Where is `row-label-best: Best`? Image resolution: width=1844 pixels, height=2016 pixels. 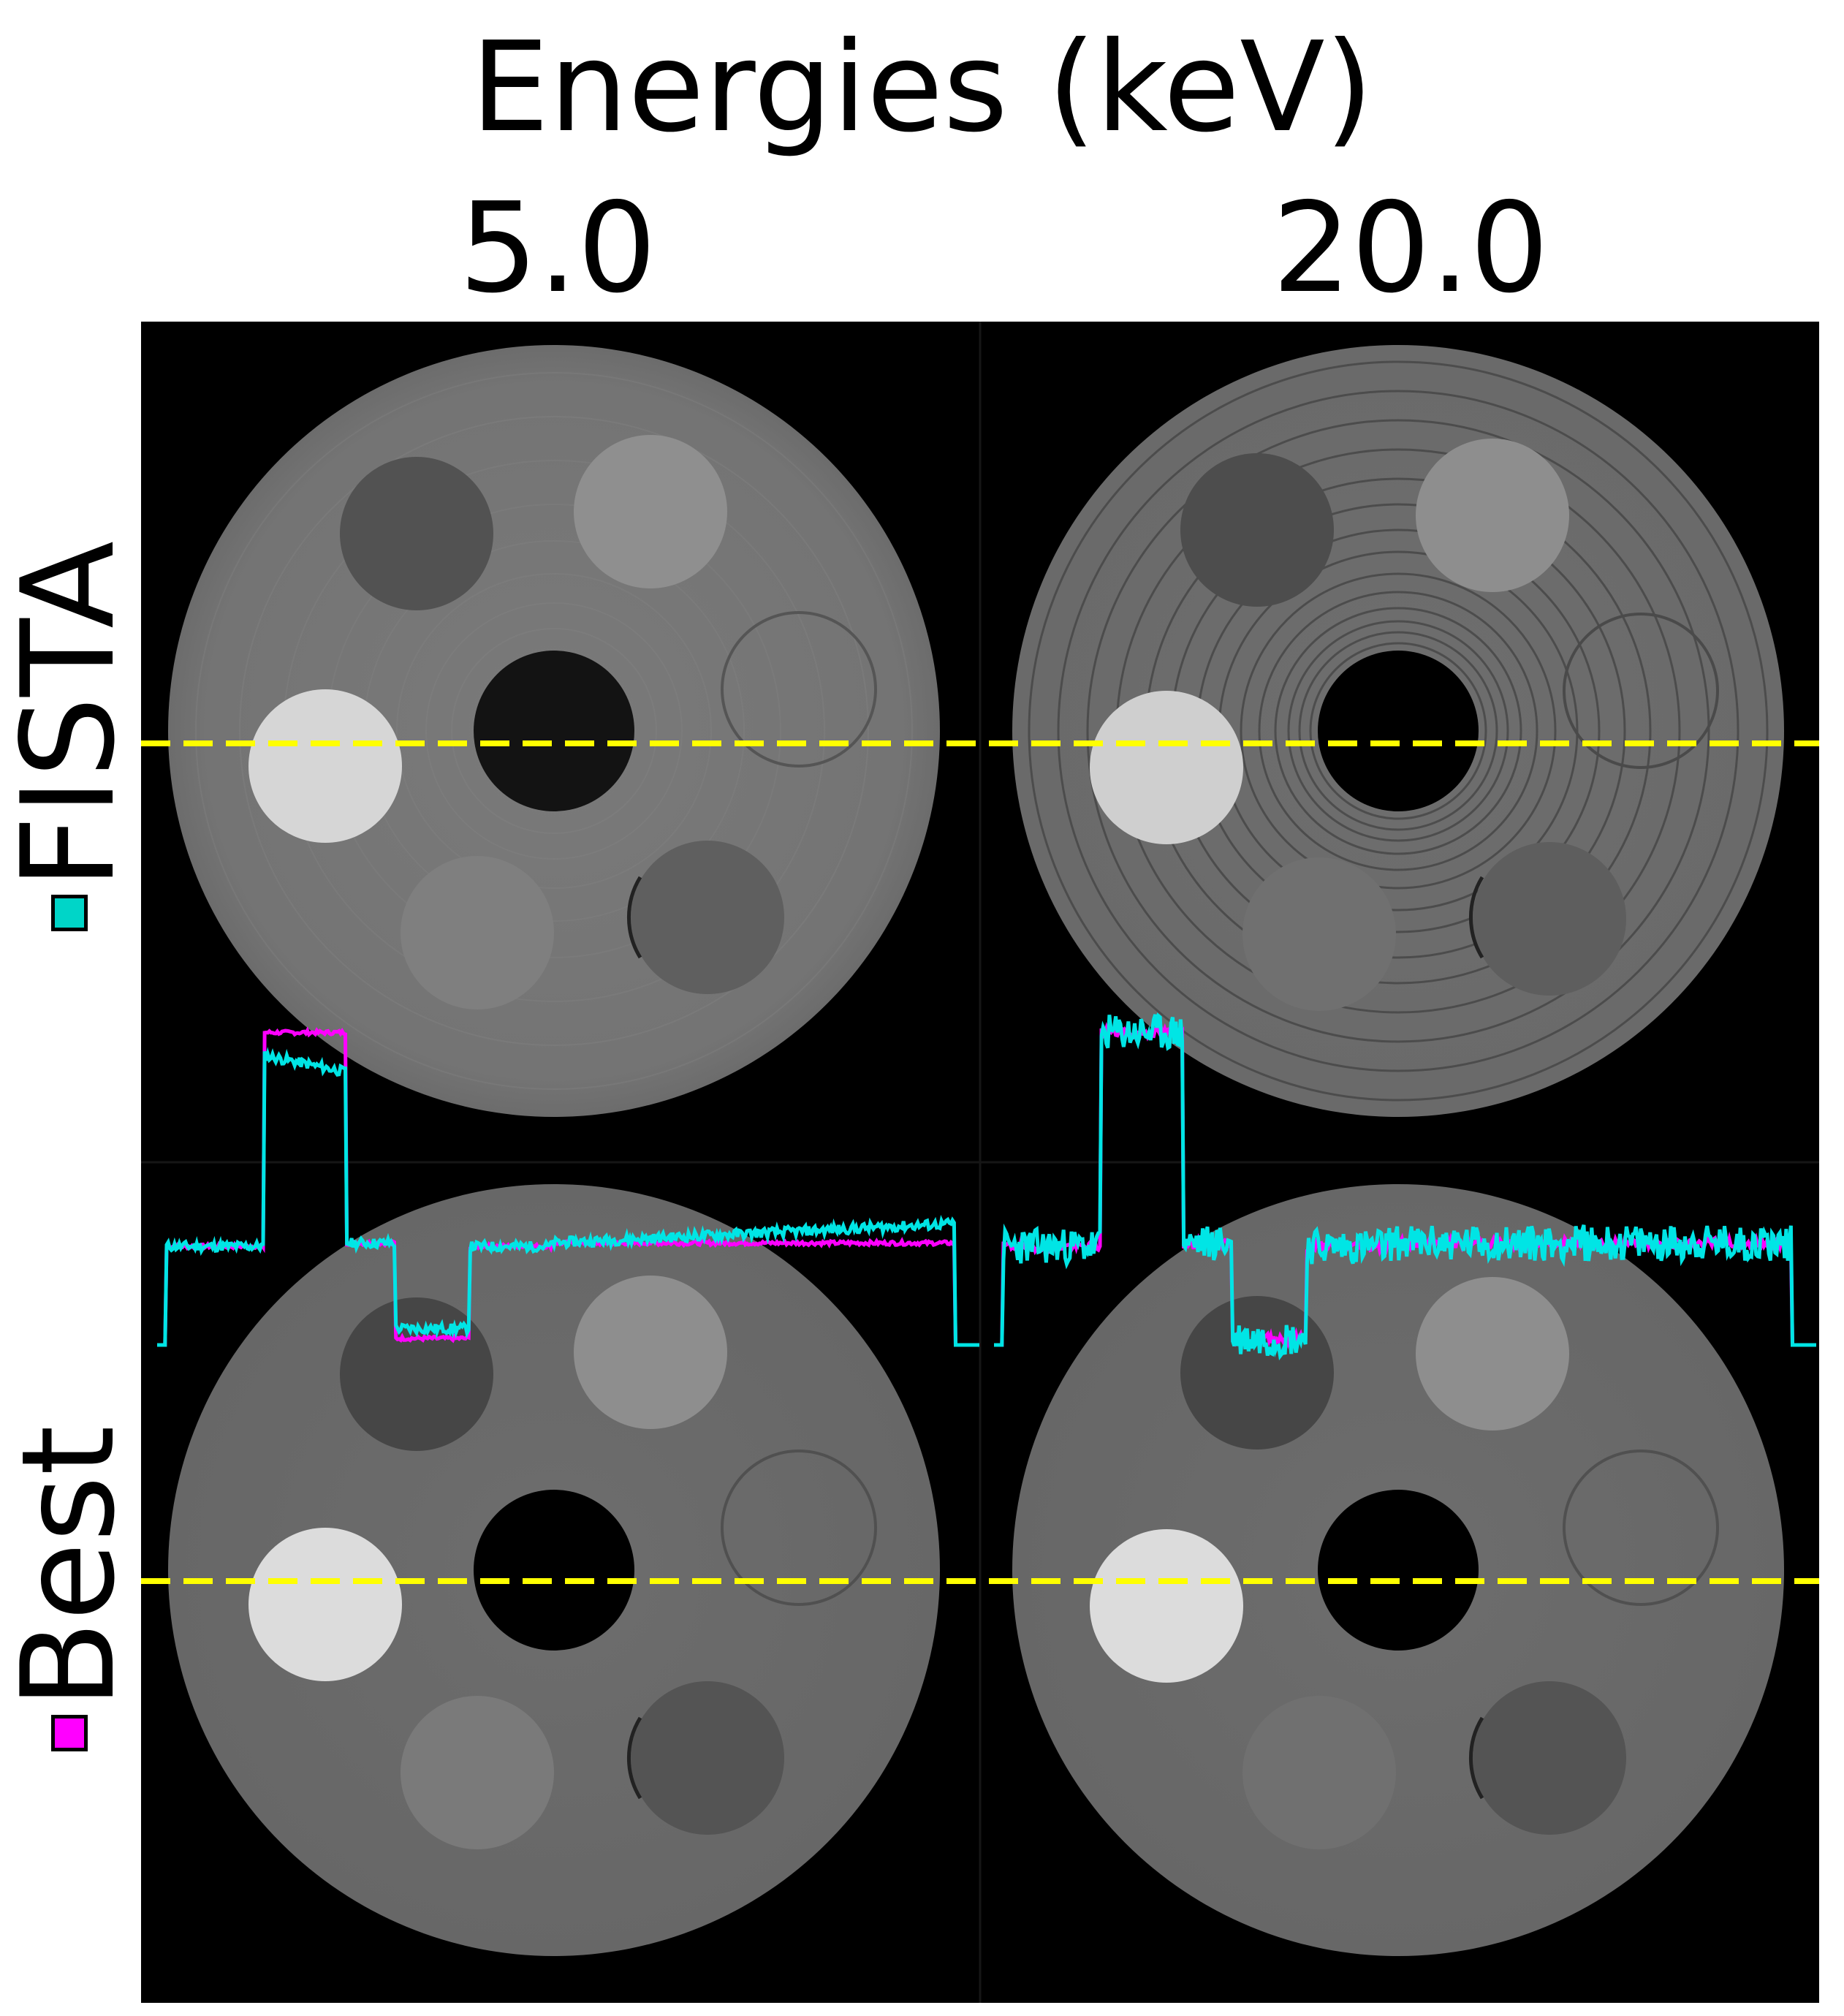 row-label-best: Best is located at coordinates (71, 1588).